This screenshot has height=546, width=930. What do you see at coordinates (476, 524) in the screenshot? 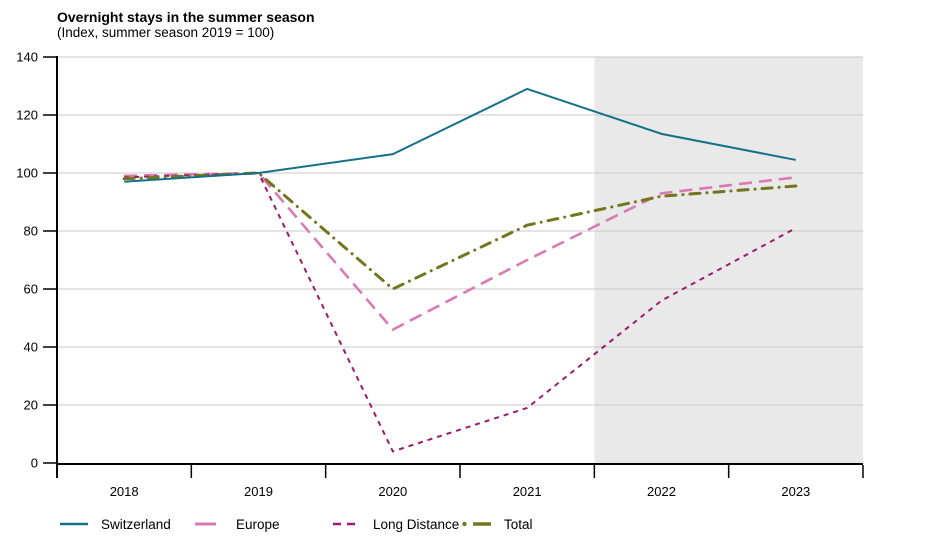
I see `legend-swatch-total-icon` at bounding box center [476, 524].